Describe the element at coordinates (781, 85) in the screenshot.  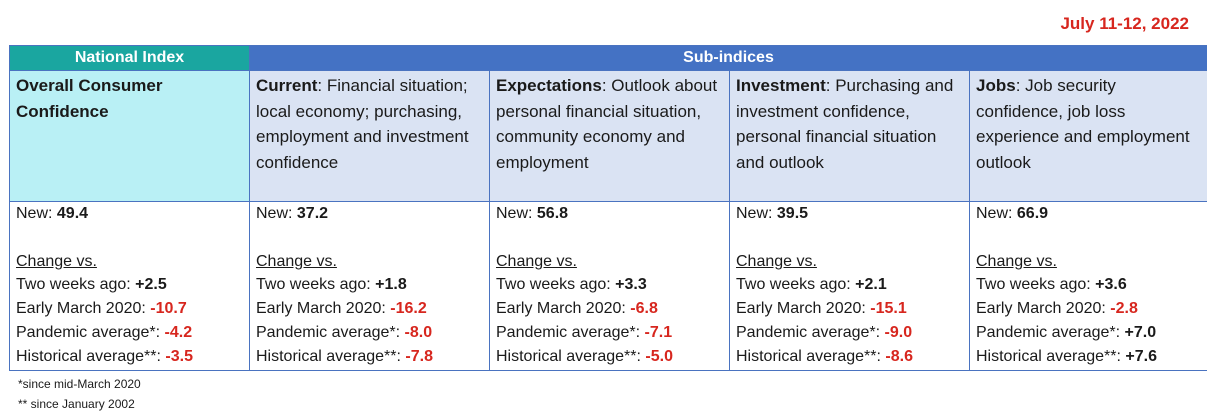
I see `col-title: Investment` at that location.